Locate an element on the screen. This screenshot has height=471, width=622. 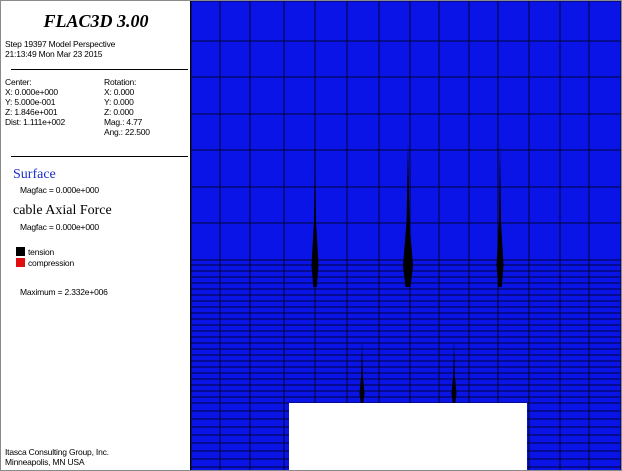
compression-label: compression is located at coordinates (51, 263).